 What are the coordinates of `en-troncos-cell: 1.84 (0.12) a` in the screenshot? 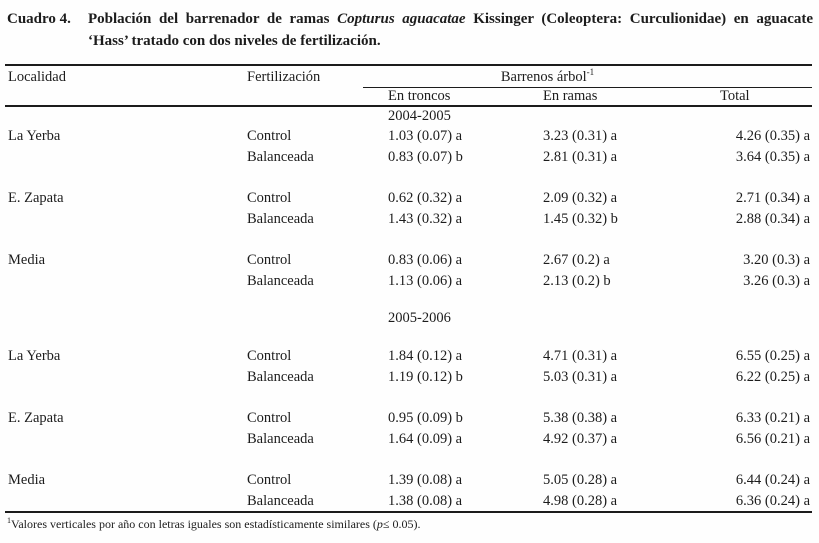 It's located at (425, 356).